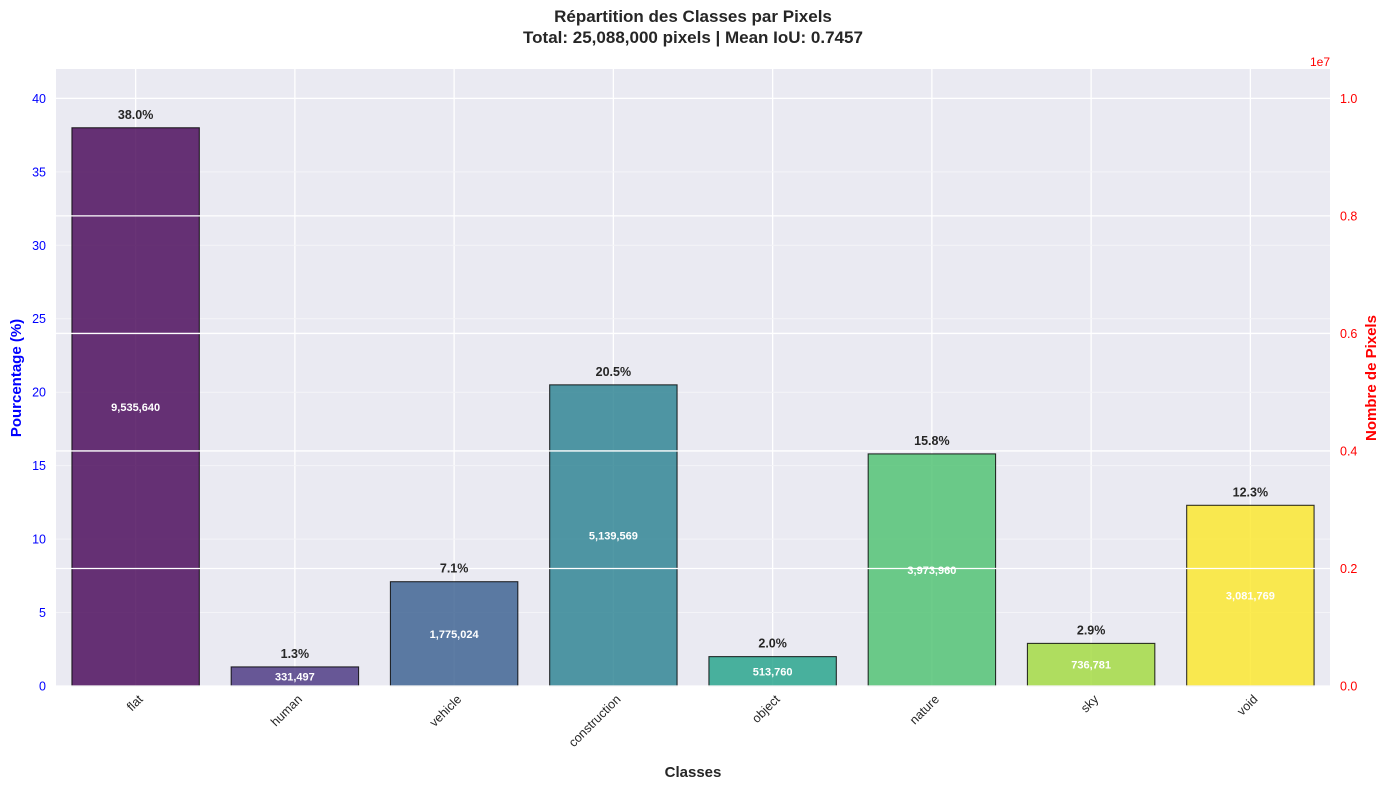 The image size is (1389, 794). Describe the element at coordinates (42, 613) in the screenshot. I see `y-left-tick-label: 5` at that location.